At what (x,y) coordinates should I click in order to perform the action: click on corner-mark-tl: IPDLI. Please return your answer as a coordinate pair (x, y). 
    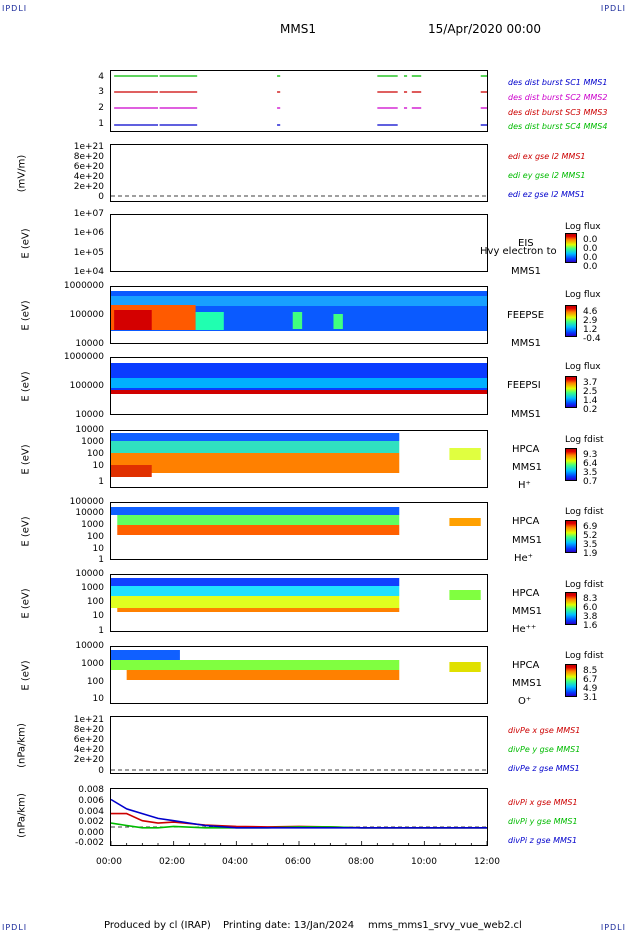
    Looking at the image, I should click on (15, 8).